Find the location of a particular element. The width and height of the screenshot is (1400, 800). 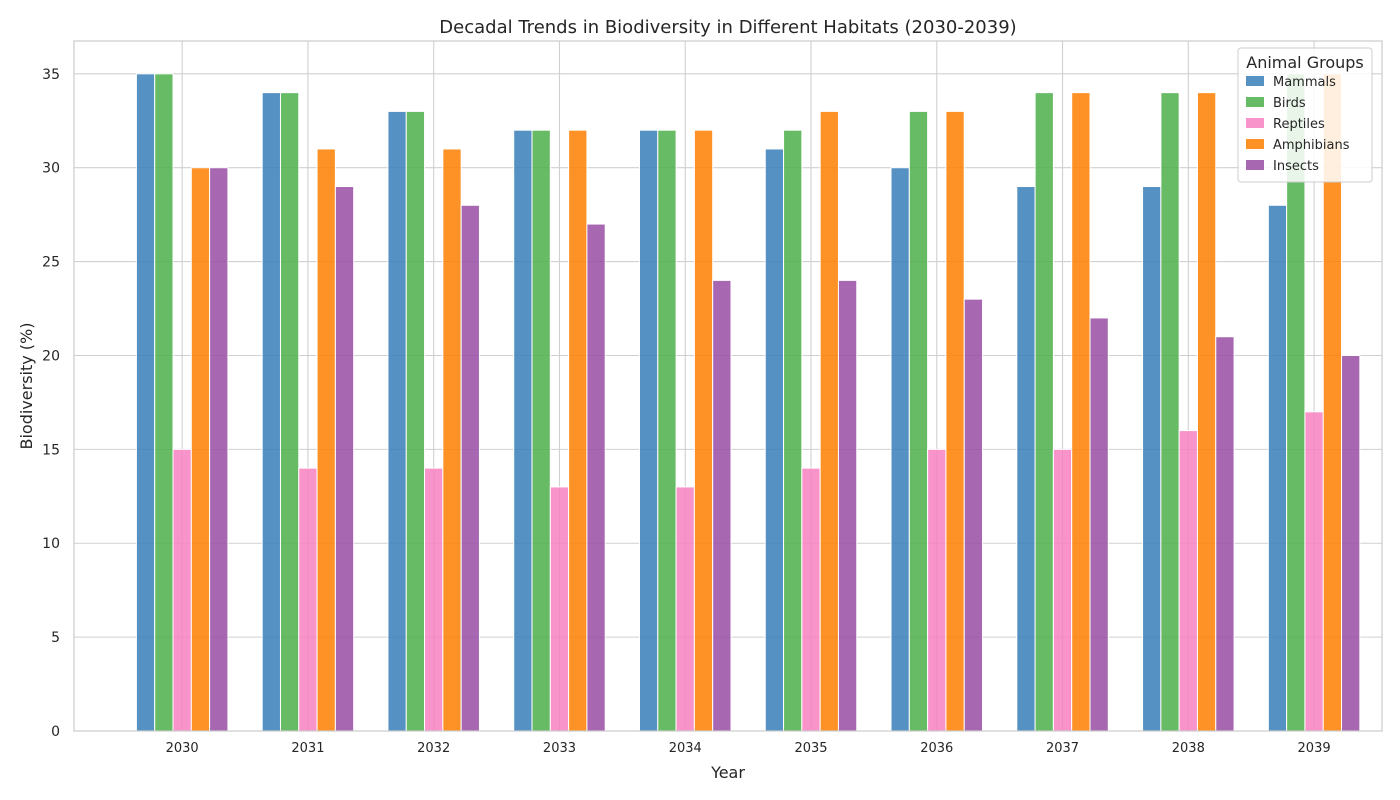

y-tick-label: 15 is located at coordinates (51, 450).